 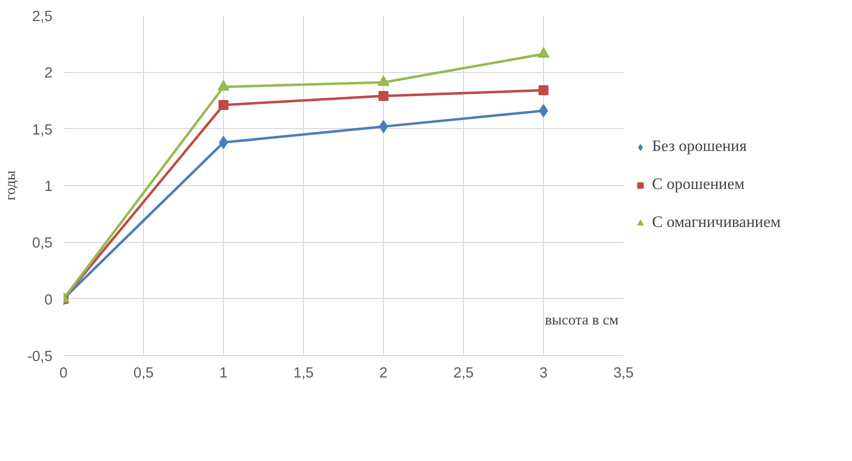 What do you see at coordinates (42, 130) in the screenshot?
I see `y-tick-label: 1,5` at bounding box center [42, 130].